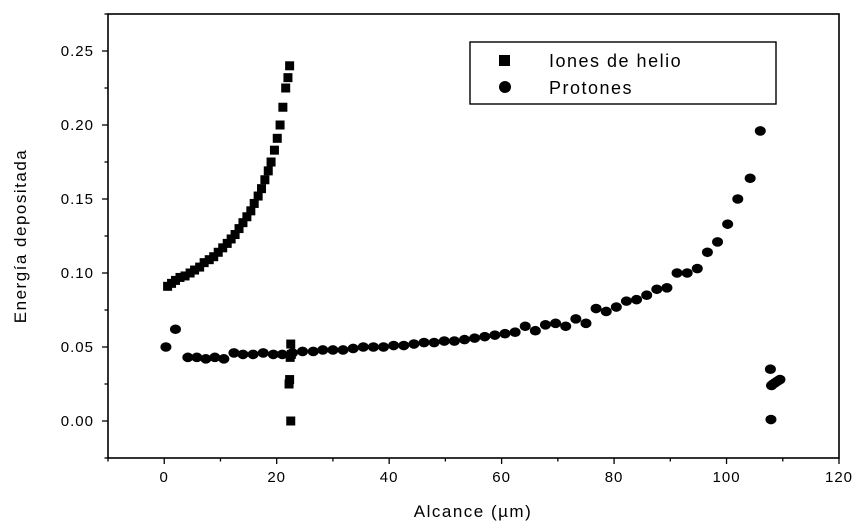  Describe the element at coordinates (504, 60) in the screenshot. I see `legend-marker-square` at that location.